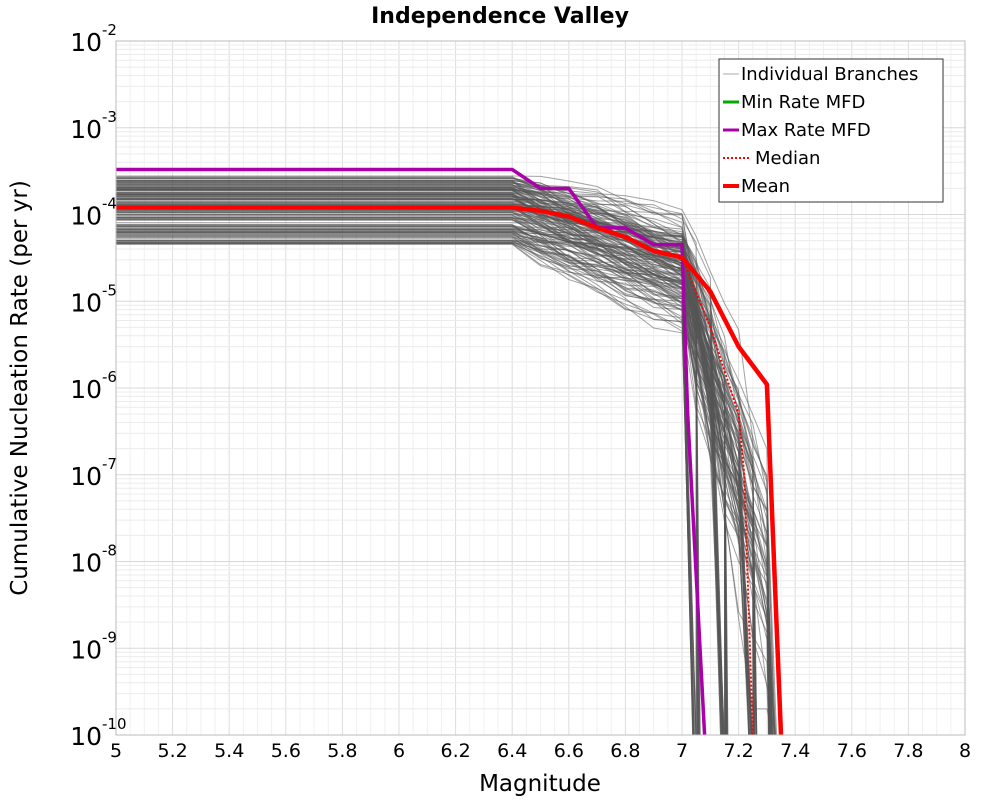  I want to click on y-tick-exponent: -5, so click(109, 290).